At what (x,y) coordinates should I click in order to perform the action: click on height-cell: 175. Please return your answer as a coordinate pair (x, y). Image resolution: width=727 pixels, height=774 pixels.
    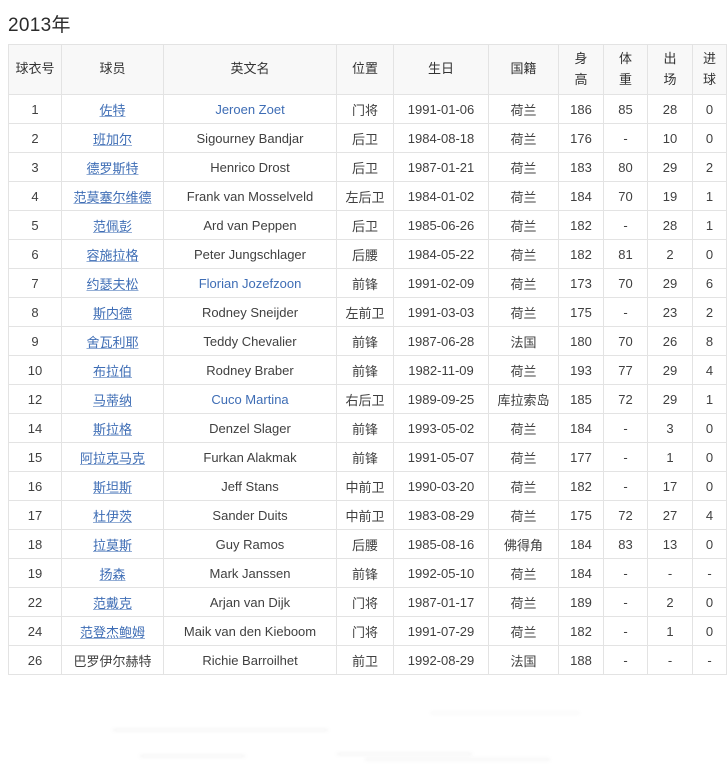
    Looking at the image, I should click on (581, 515).